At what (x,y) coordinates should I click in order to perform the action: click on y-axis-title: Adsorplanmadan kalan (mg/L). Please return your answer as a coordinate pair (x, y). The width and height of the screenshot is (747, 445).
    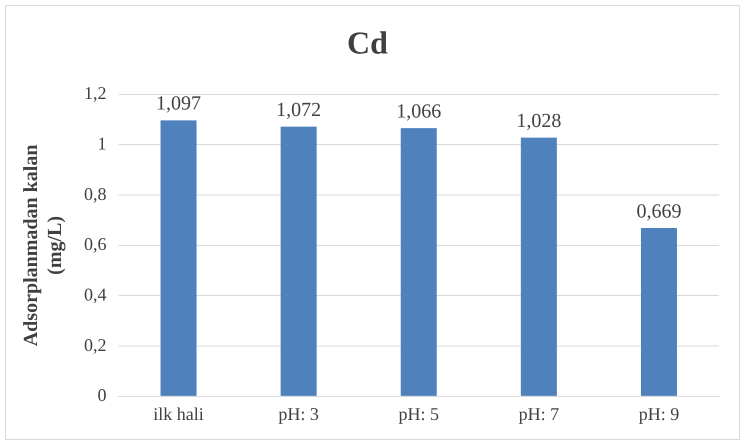
    Looking at the image, I should click on (43, 245).